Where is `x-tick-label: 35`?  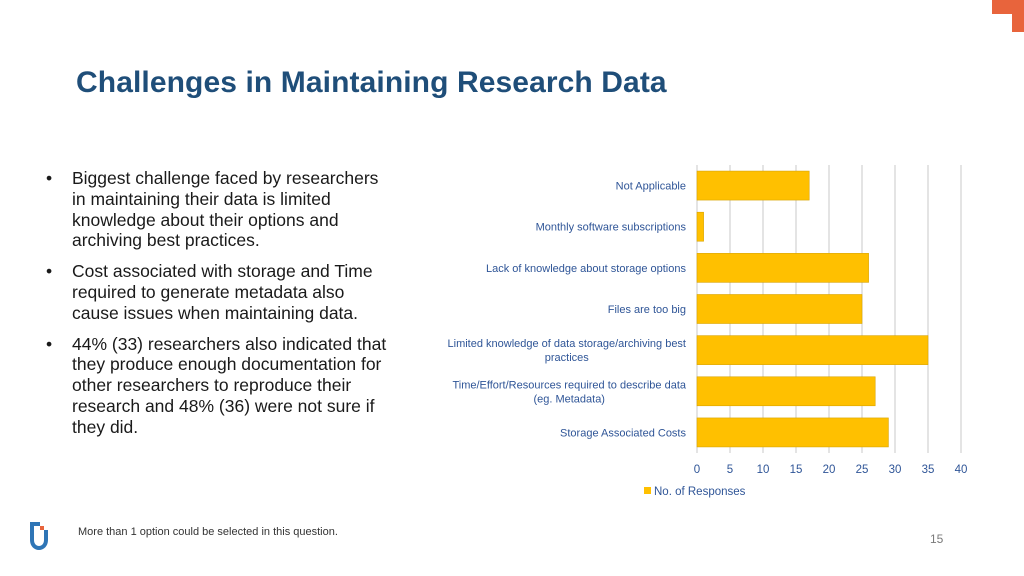
x-tick-label: 35 is located at coordinates (928, 470).